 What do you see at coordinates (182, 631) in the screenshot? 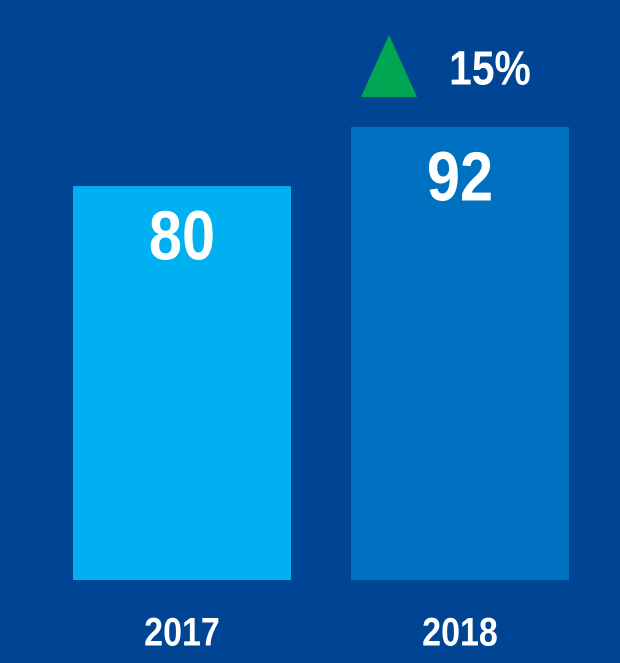
I see `x-tick-label: 2017` at bounding box center [182, 631].